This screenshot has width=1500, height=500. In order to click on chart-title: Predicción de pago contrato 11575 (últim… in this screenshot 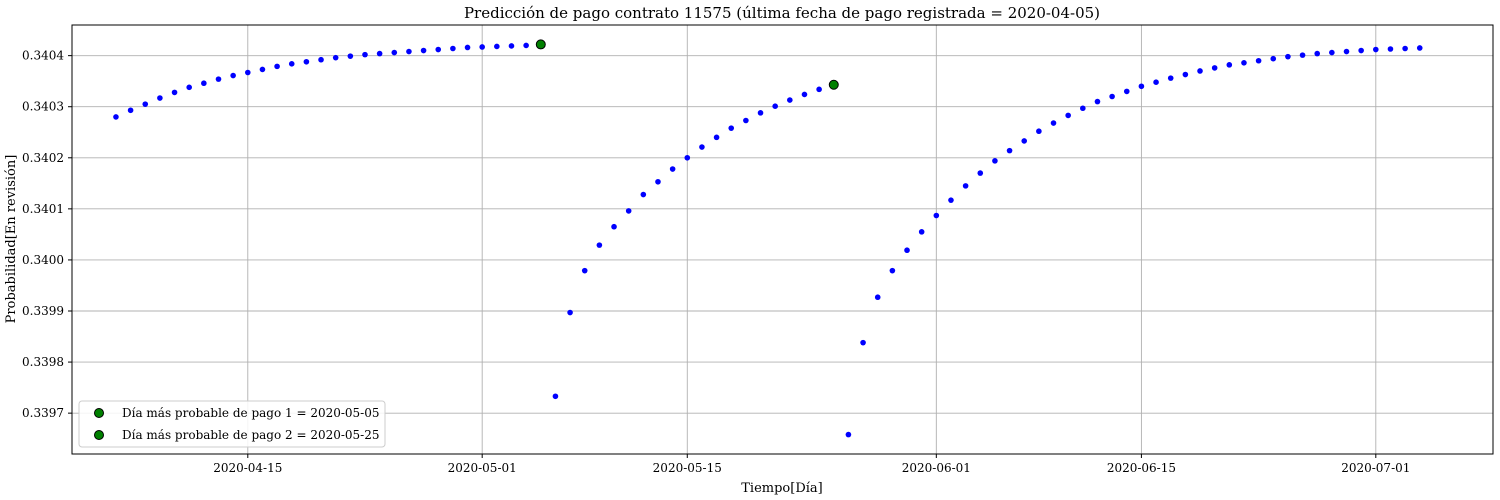, I will do `click(782, 13)`.